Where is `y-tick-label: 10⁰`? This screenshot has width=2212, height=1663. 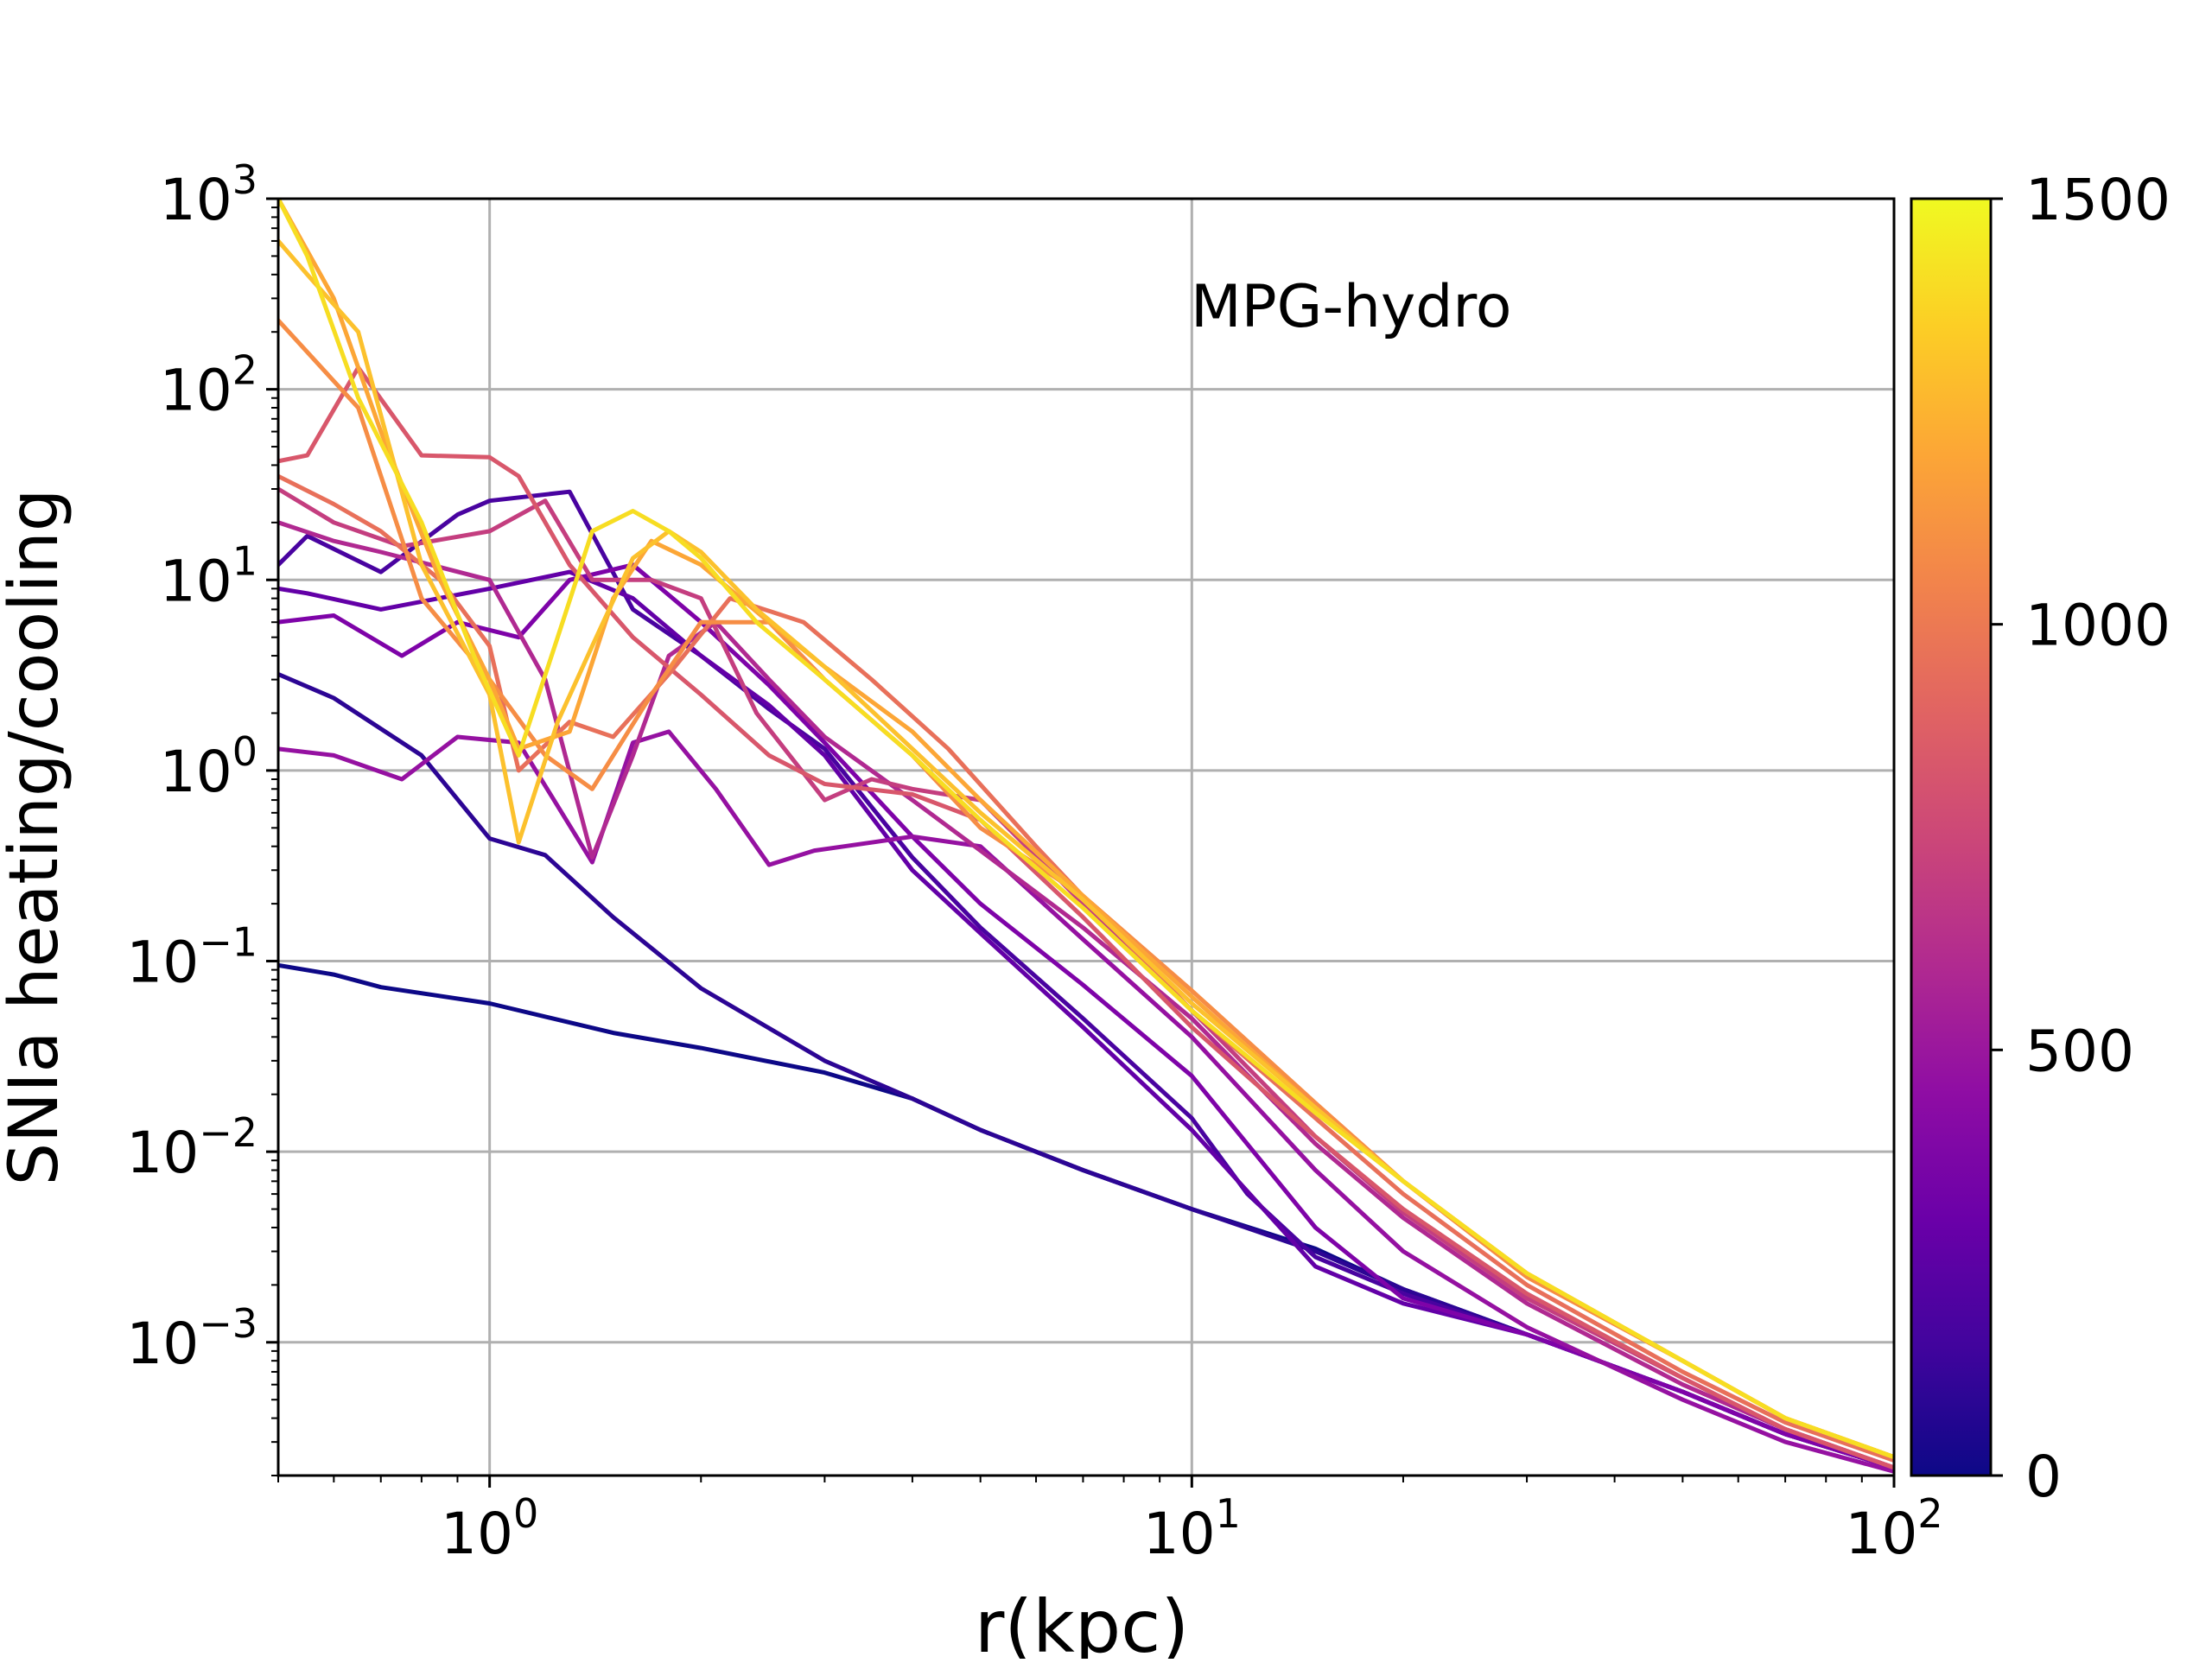
y-tick-label: 10⁰ is located at coordinates (208, 767).